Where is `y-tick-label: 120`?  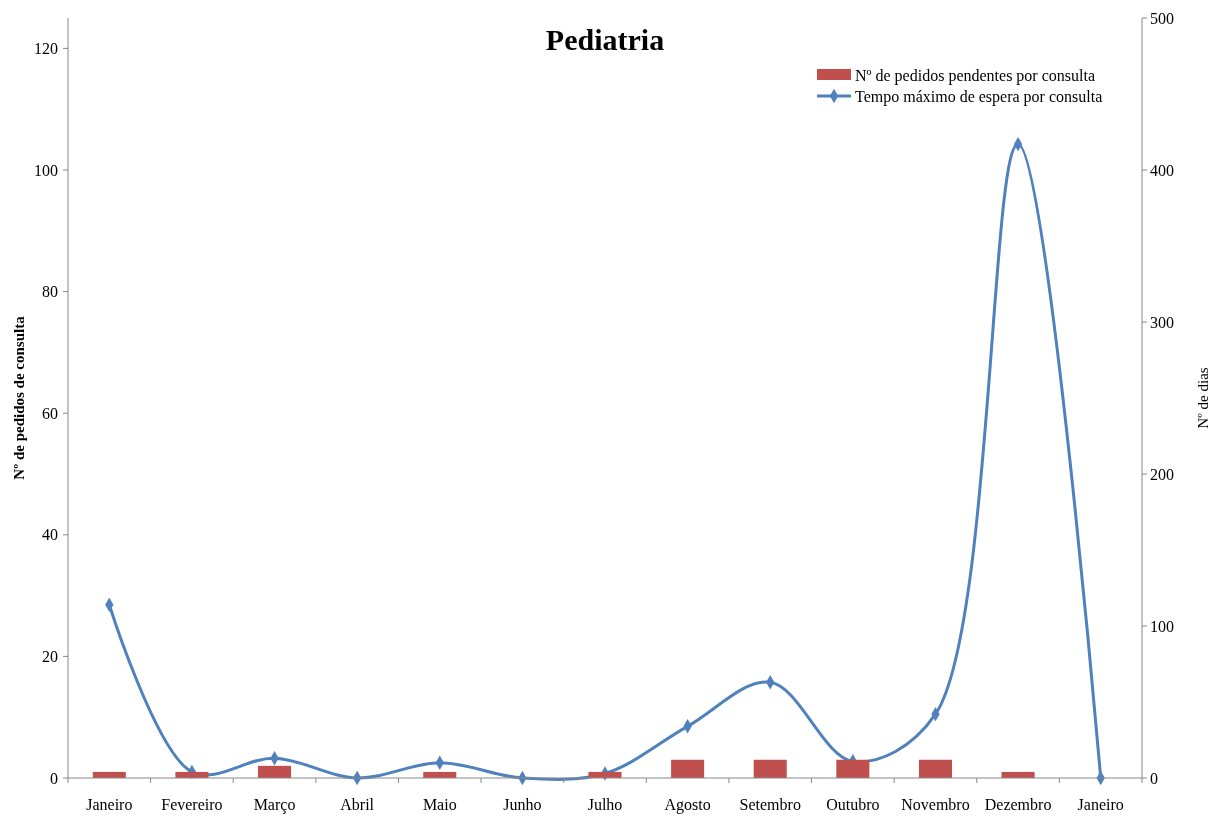
y-tick-label: 120 is located at coordinates (46, 48).